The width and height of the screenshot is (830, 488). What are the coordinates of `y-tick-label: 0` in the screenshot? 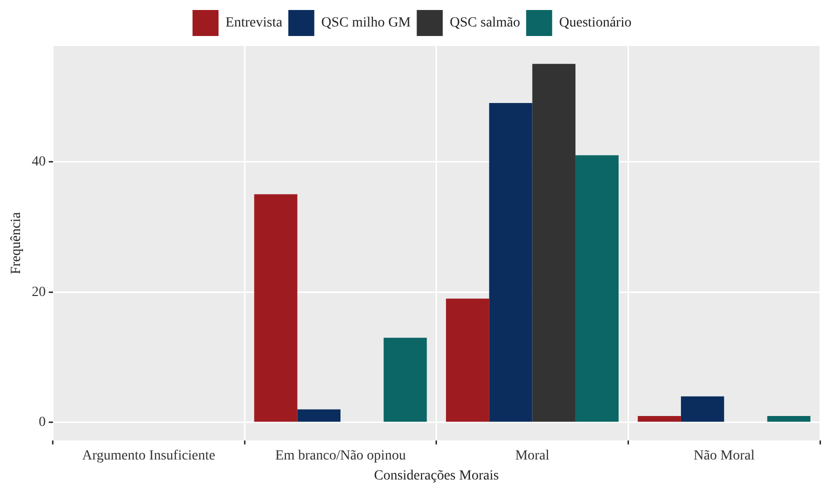 It's located at (42, 422).